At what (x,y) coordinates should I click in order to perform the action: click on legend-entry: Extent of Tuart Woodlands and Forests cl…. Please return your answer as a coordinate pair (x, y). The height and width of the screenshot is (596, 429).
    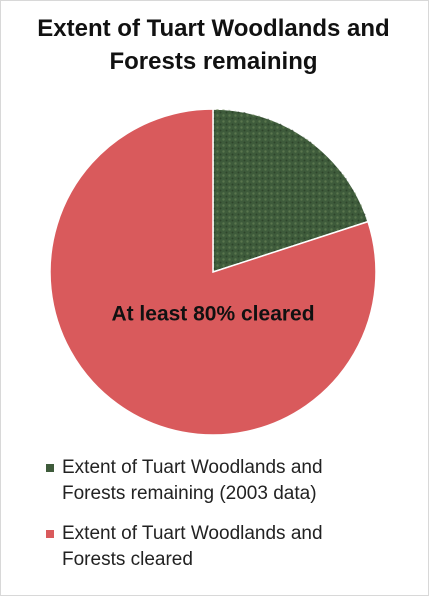
    Looking at the image, I should click on (213, 547).